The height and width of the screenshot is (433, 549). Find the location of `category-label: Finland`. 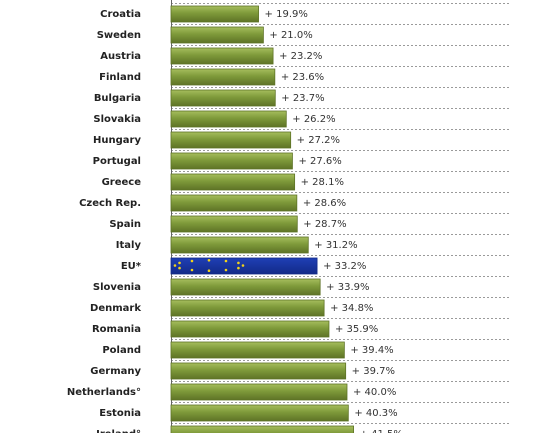

category-label: Finland is located at coordinates (120, 77).